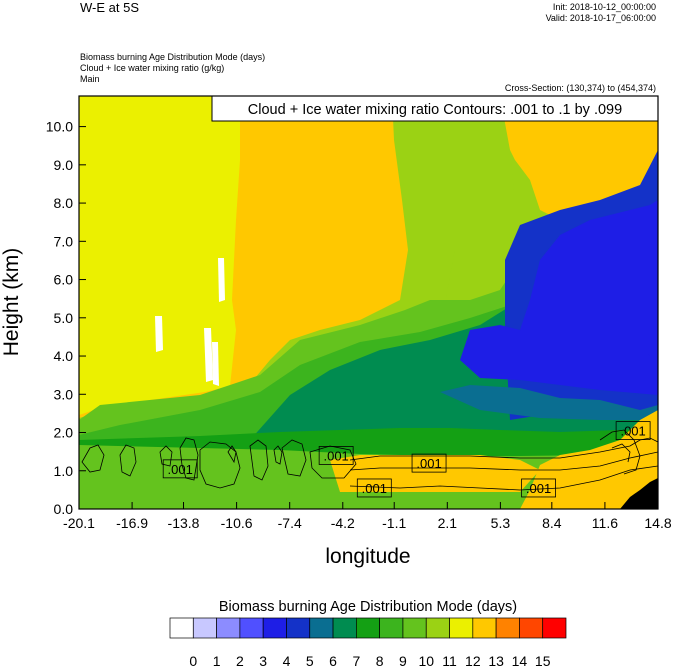 The width and height of the screenshot is (674, 667). Describe the element at coordinates (380, 660) in the screenshot. I see `colorbar-label: 8` at that location.